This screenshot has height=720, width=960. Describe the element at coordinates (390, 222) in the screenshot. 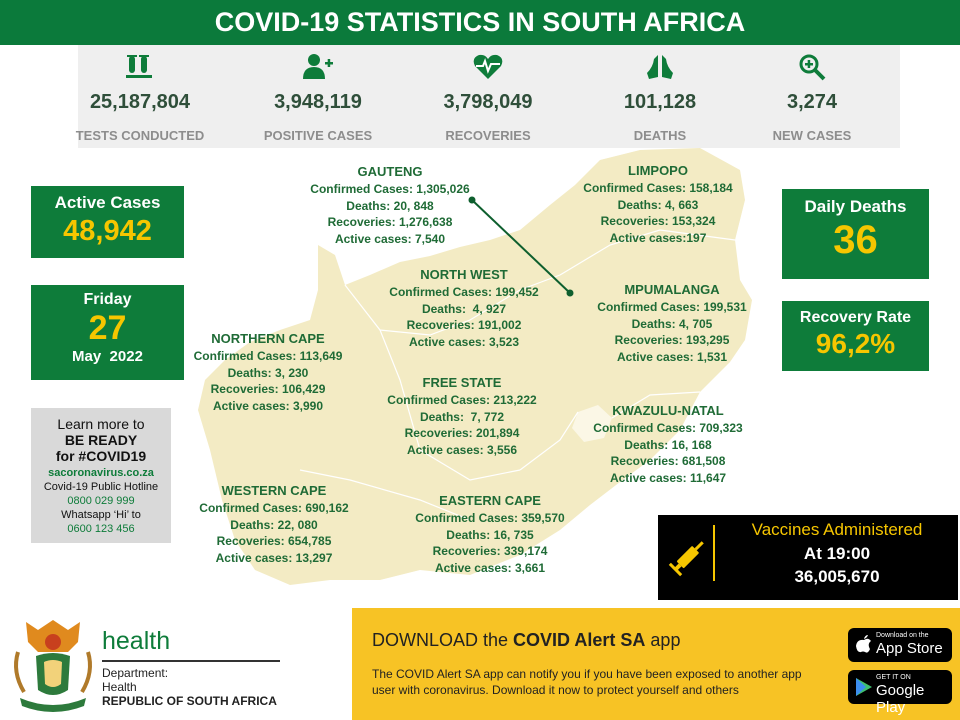

I see `province-line: Recoveries: 1,276,638` at that location.